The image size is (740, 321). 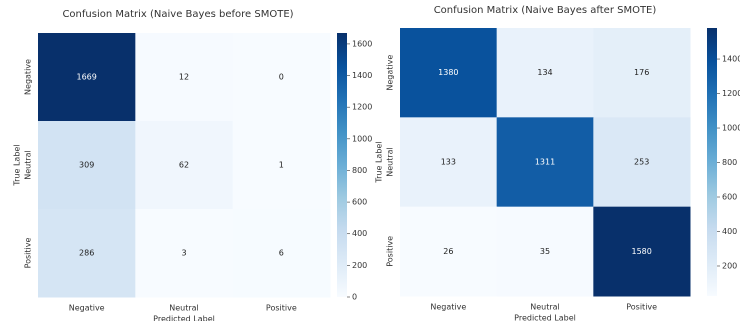 I want to click on cell-label: 134, so click(x=544, y=72).